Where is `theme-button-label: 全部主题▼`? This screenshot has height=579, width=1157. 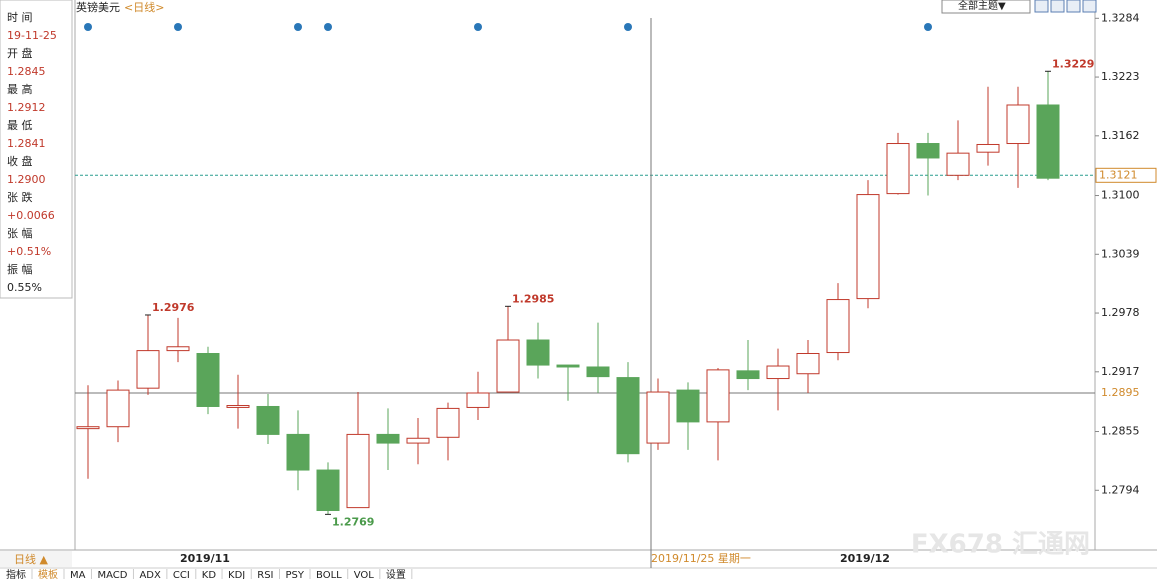
theme-button-label: 全部主题▼ is located at coordinates (982, 6).